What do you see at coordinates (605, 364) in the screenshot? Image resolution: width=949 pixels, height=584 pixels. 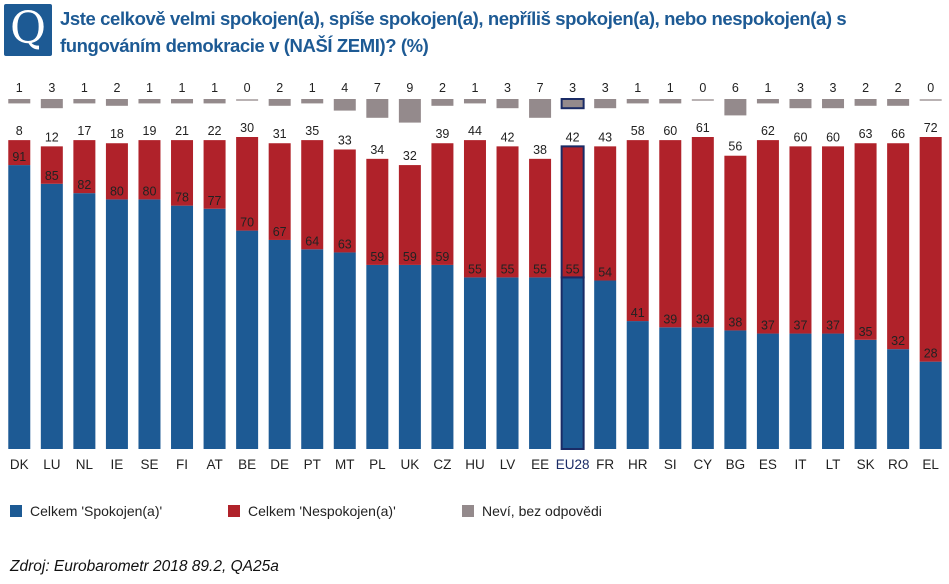 I see `satisfied-bar-fr` at bounding box center [605, 364].